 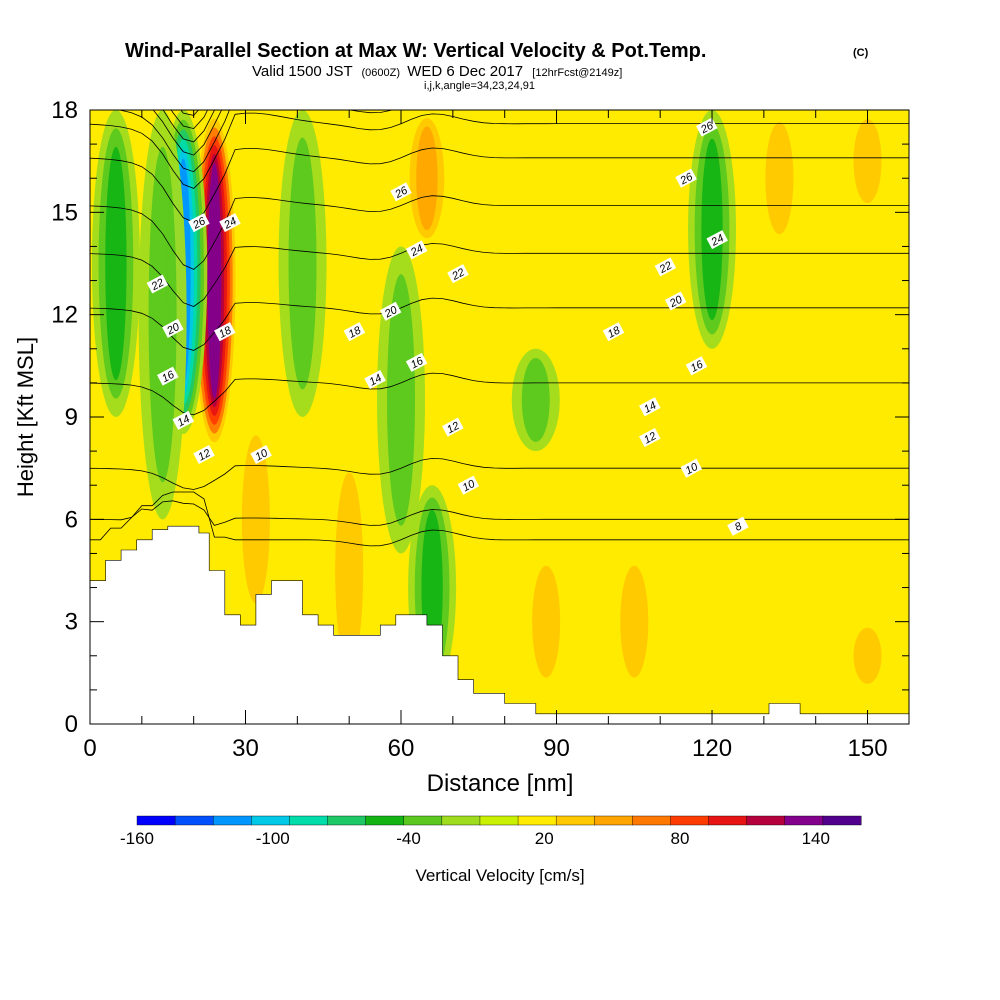 I want to click on y-tick-label: 12, so click(x=64, y=315).